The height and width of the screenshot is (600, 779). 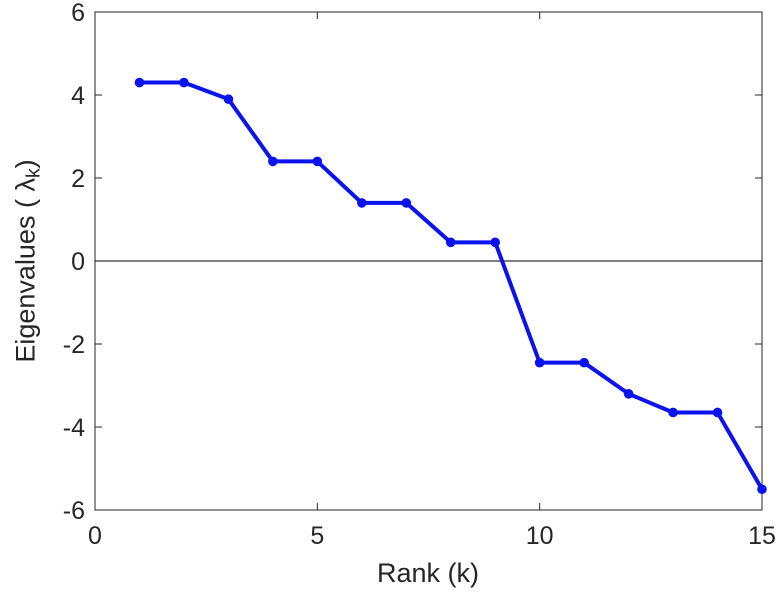 What do you see at coordinates (78, 179) in the screenshot?
I see `y-tick-label: 2` at bounding box center [78, 179].